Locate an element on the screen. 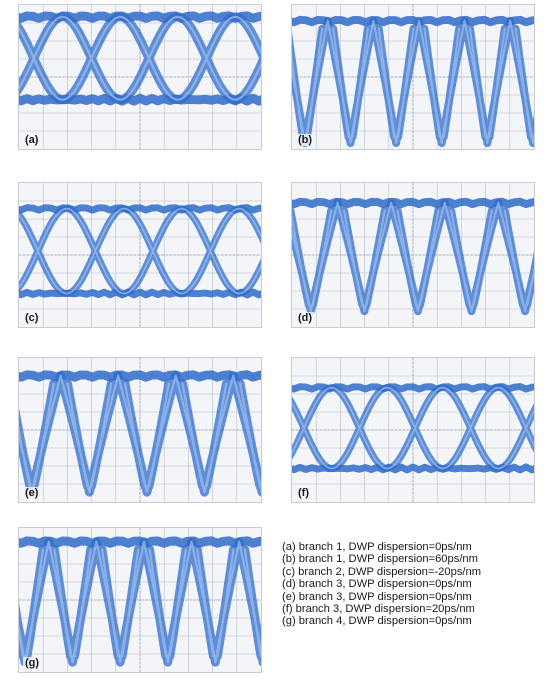  trace-rail-top-c is located at coordinates (140, 209).